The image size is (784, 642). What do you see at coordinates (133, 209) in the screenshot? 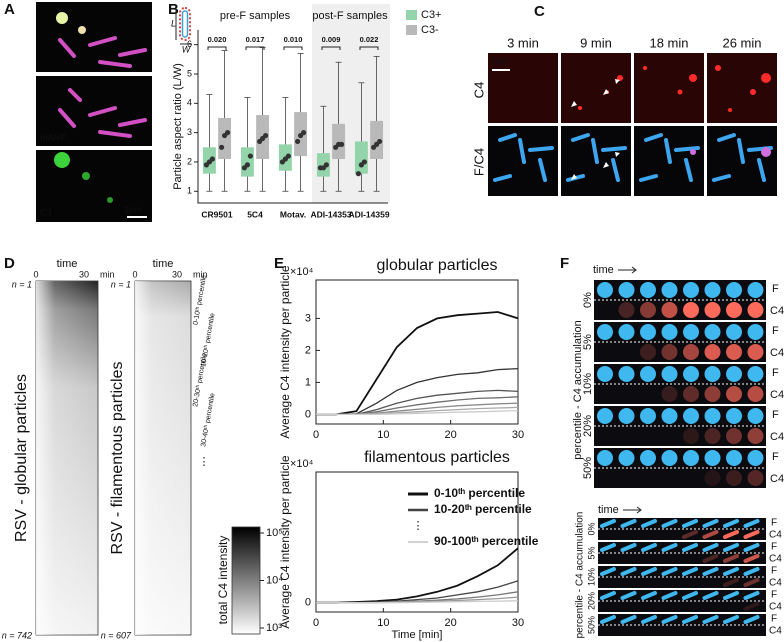
I see `label: 2μm` at bounding box center [133, 209].